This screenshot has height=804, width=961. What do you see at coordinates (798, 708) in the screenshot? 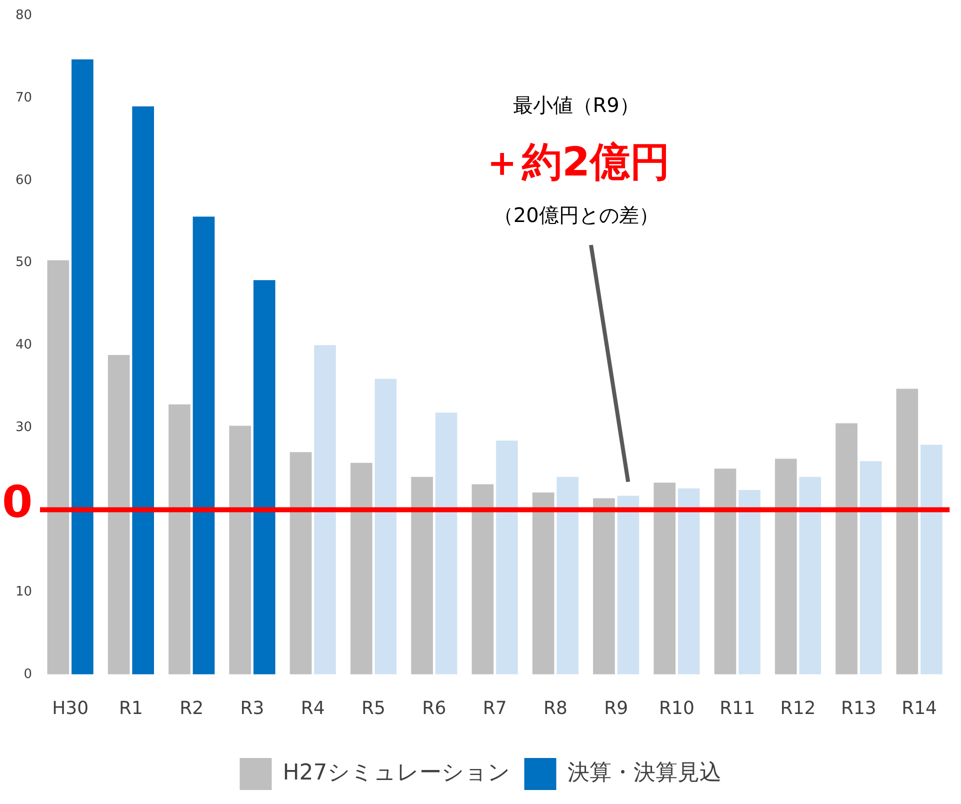
I see `x-tick-label: R12` at bounding box center [798, 708].